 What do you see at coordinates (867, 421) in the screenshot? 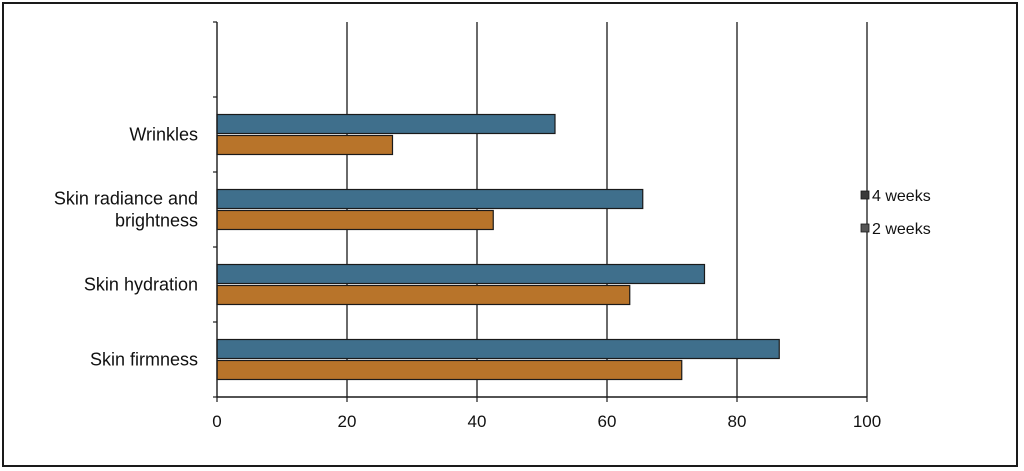
I see `x-tick-label-100: 100` at bounding box center [867, 421].